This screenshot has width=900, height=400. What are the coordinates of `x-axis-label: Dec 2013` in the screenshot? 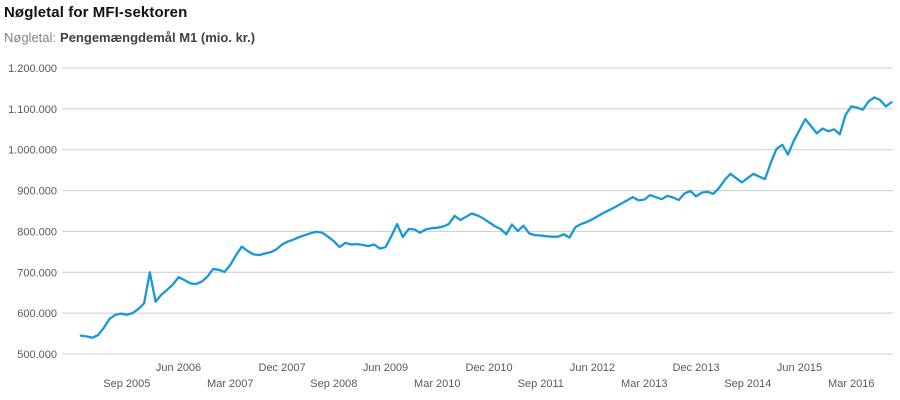 It's located at (696, 368).